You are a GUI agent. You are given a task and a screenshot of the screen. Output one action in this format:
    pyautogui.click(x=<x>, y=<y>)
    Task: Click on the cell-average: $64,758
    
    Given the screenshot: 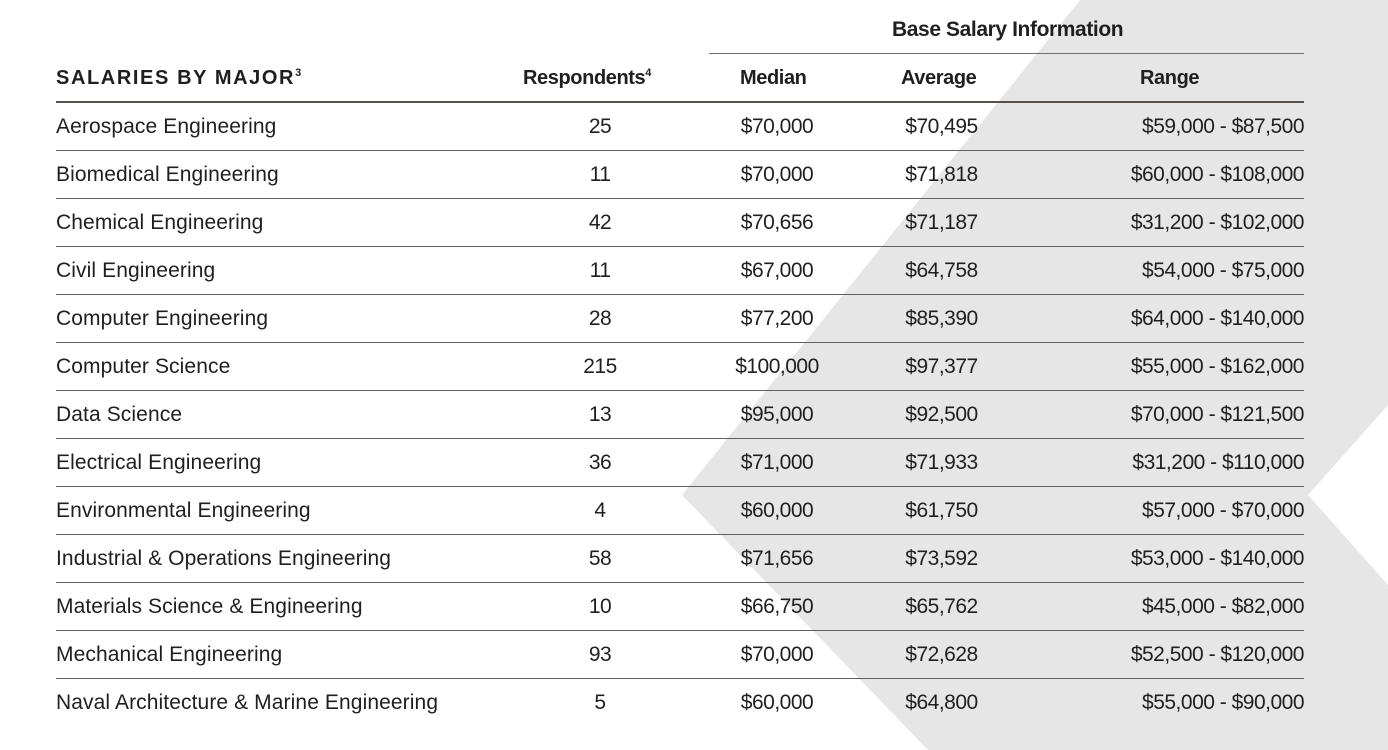 What is the action you would take?
    pyautogui.click(x=941, y=270)
    